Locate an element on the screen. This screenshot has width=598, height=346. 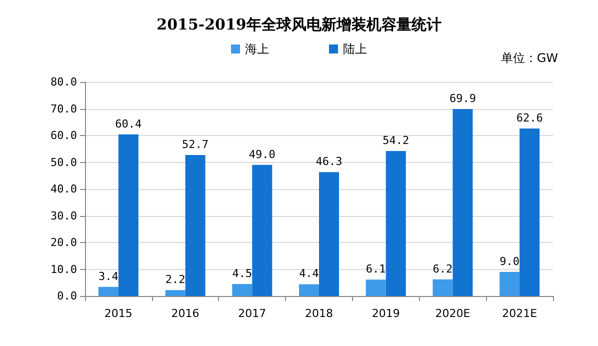
data-label: 54.2 is located at coordinates (396, 141).